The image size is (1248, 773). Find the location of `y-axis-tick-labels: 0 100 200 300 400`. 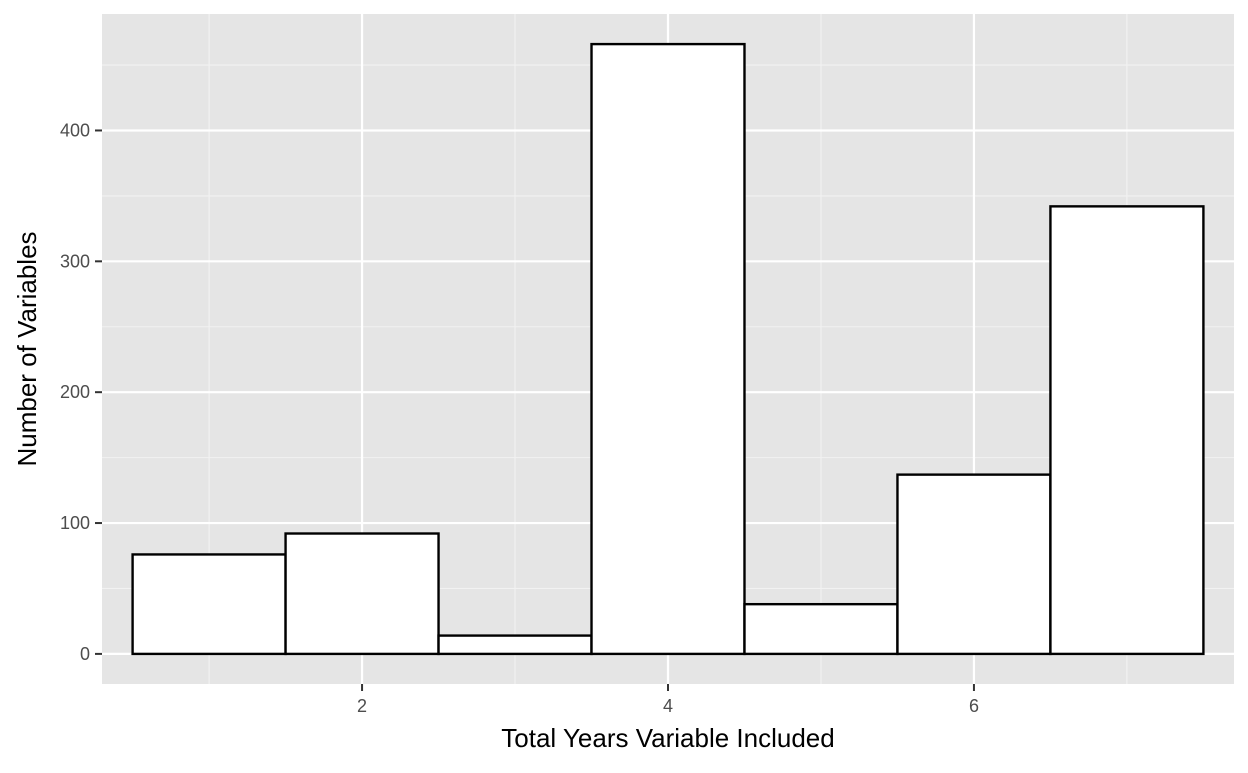

y-axis-tick-labels: 0 100 200 300 400 is located at coordinates (75, 391).